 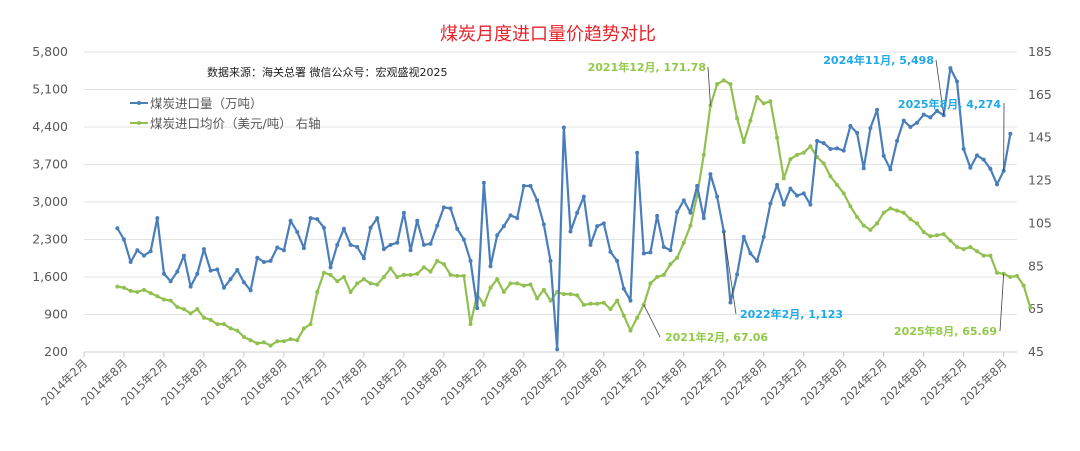 I want to click on annotation-label: 2024年11月, 5,498, so click(x=878, y=60).